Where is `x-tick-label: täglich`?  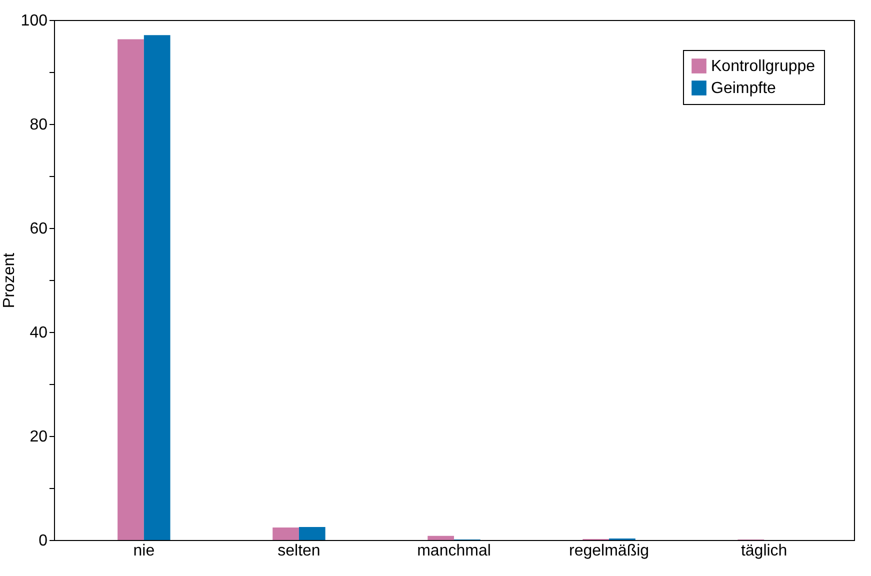 x-tick-label: täglich is located at coordinates (764, 551).